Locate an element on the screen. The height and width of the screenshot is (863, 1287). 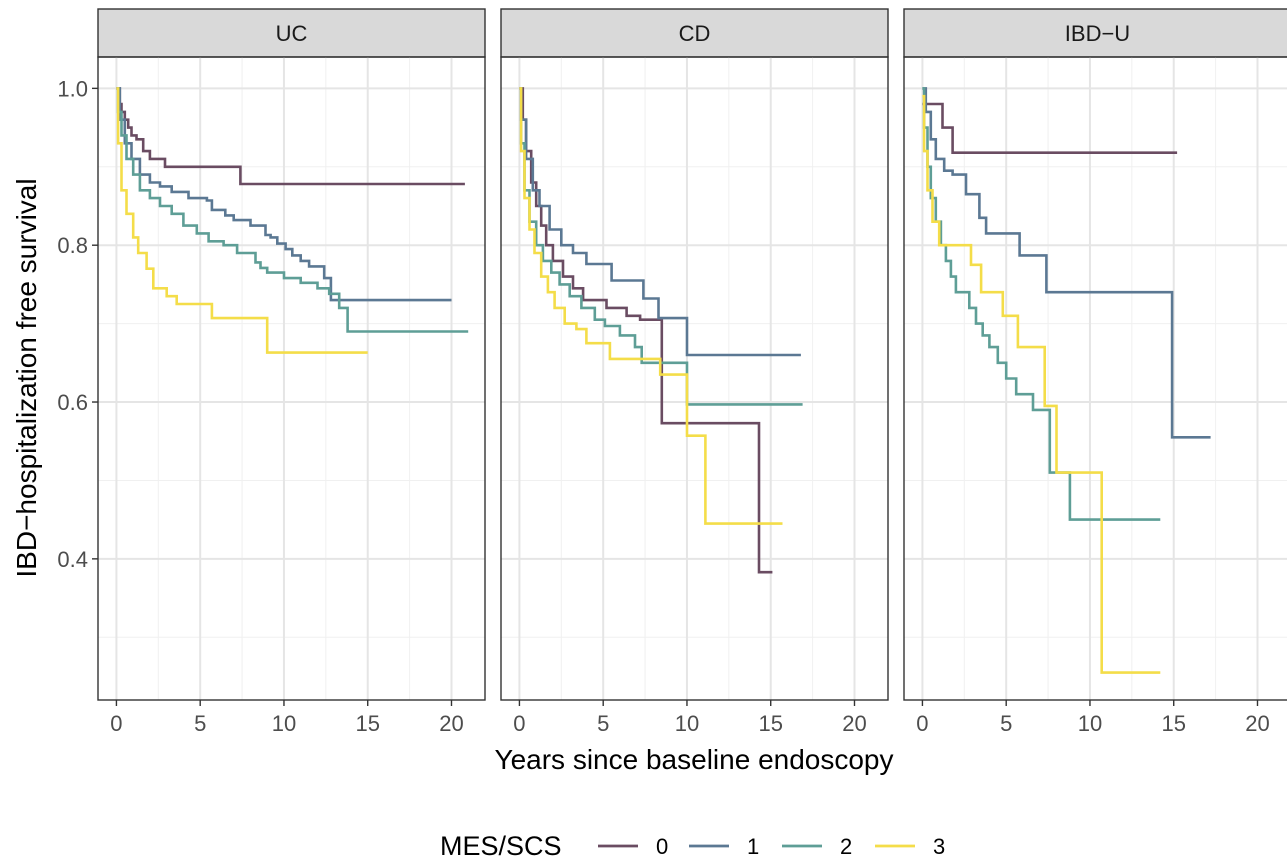
legend-label: 0 is located at coordinates (662, 846).